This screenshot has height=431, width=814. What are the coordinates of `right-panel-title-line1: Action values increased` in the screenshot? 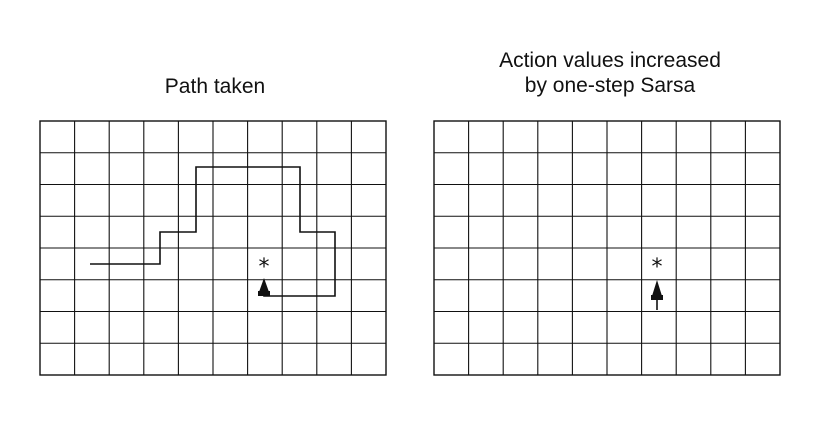 It's located at (610, 60).